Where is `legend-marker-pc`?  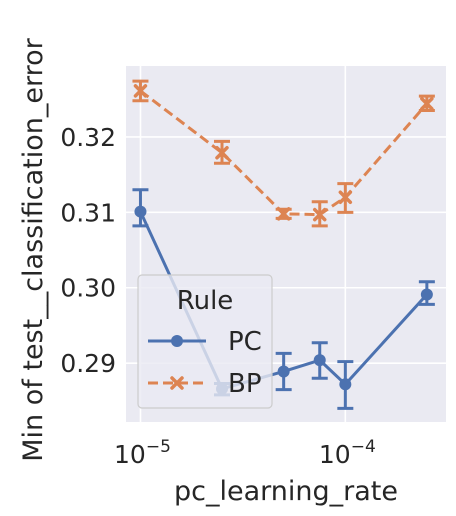 legend-marker-pc is located at coordinates (177, 341).